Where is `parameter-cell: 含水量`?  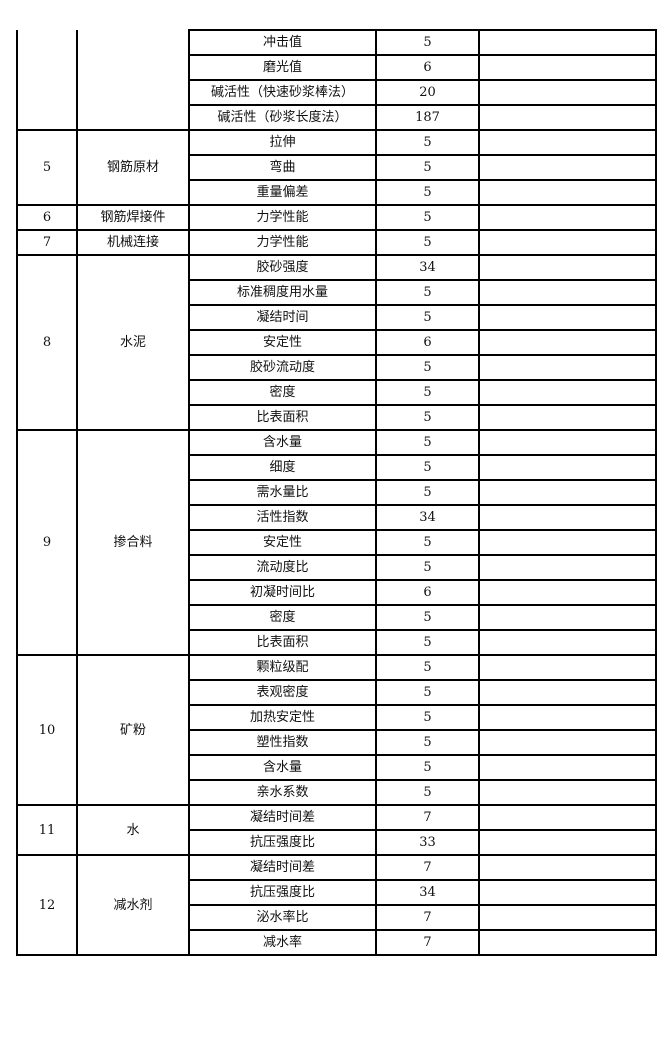
parameter-cell: 含水量 is located at coordinates (282, 442).